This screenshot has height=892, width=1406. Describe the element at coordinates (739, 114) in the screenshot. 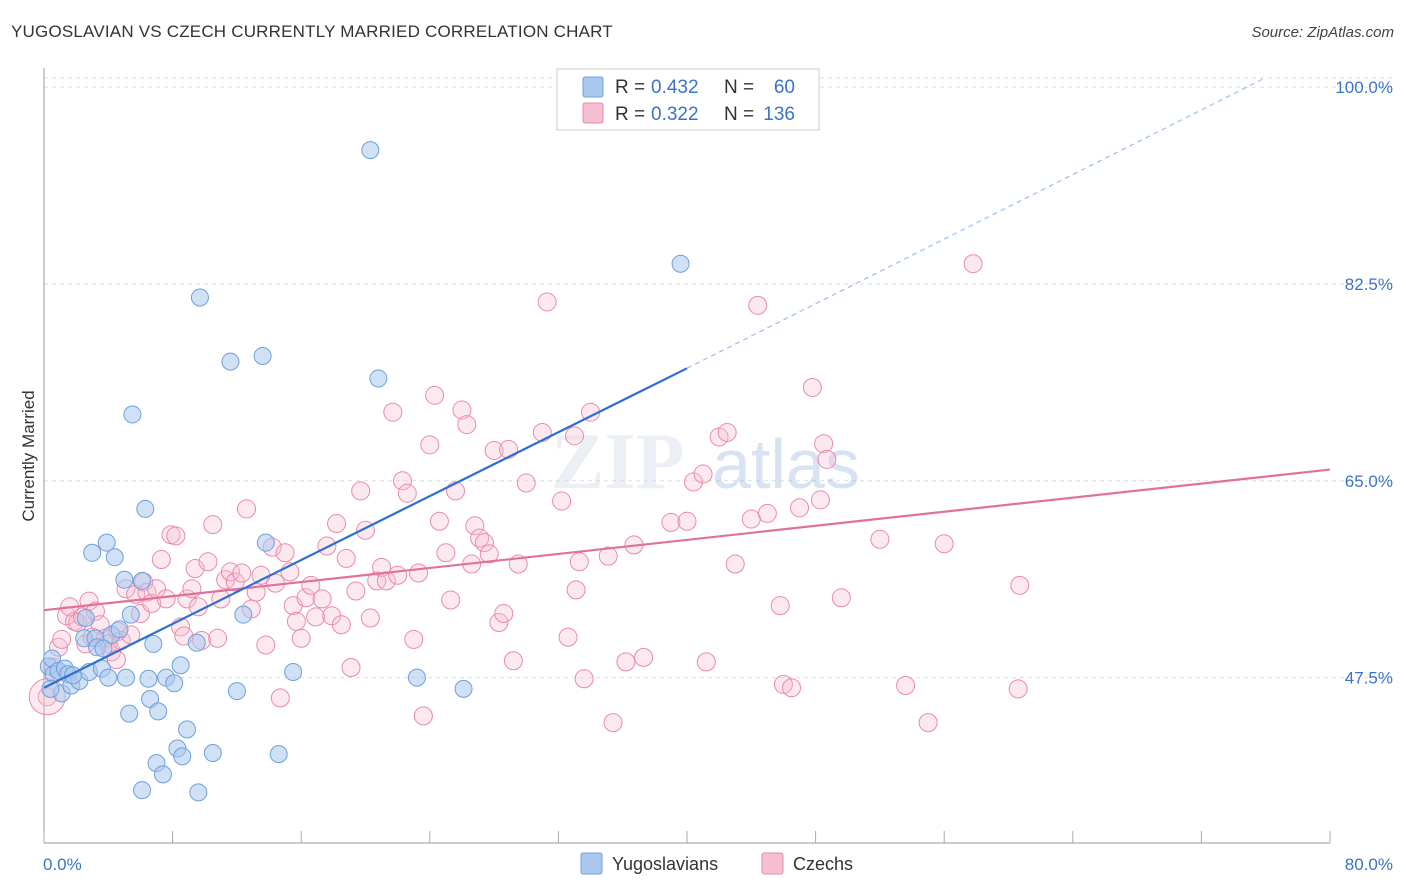

I see `legend-n-label-2: N =` at that location.